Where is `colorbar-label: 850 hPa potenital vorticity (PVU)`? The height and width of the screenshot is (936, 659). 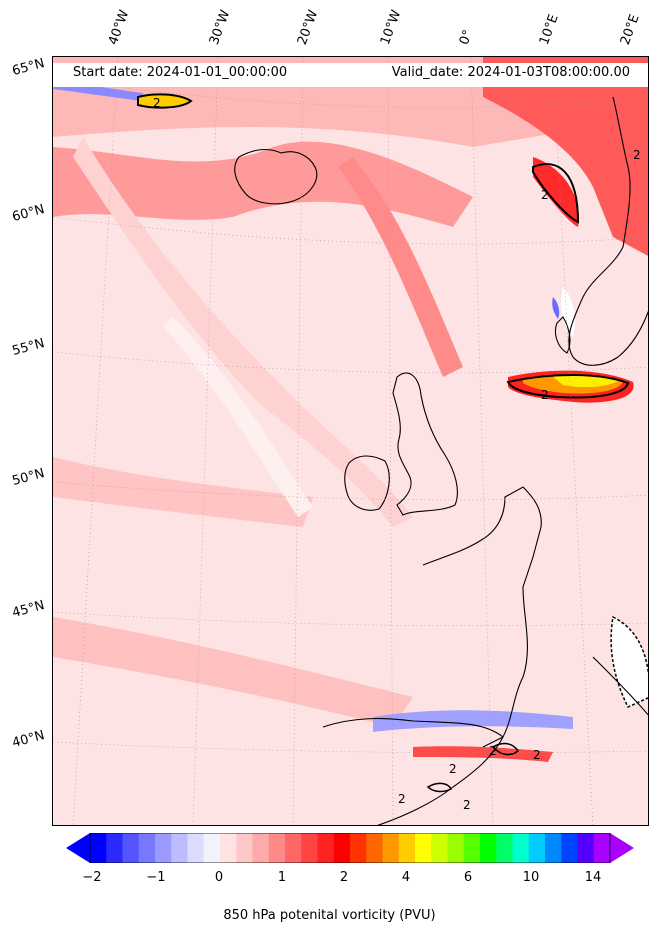
colorbar-label: 850 hPa potenital vorticity (PVU) is located at coordinates (329, 915).